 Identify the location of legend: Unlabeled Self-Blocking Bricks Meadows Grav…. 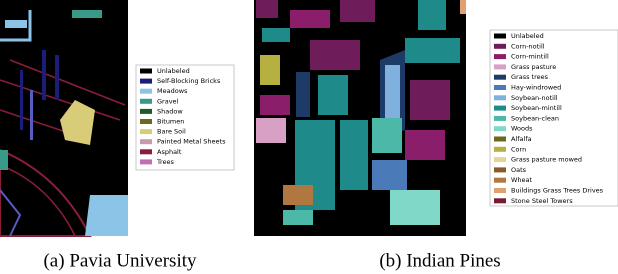
(183, 116).